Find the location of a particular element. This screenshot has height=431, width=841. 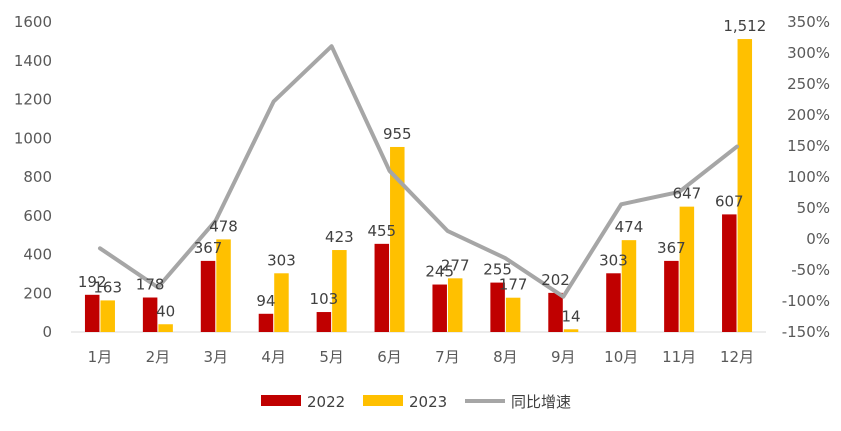

data-label-2022: 455 is located at coordinates (381, 231).